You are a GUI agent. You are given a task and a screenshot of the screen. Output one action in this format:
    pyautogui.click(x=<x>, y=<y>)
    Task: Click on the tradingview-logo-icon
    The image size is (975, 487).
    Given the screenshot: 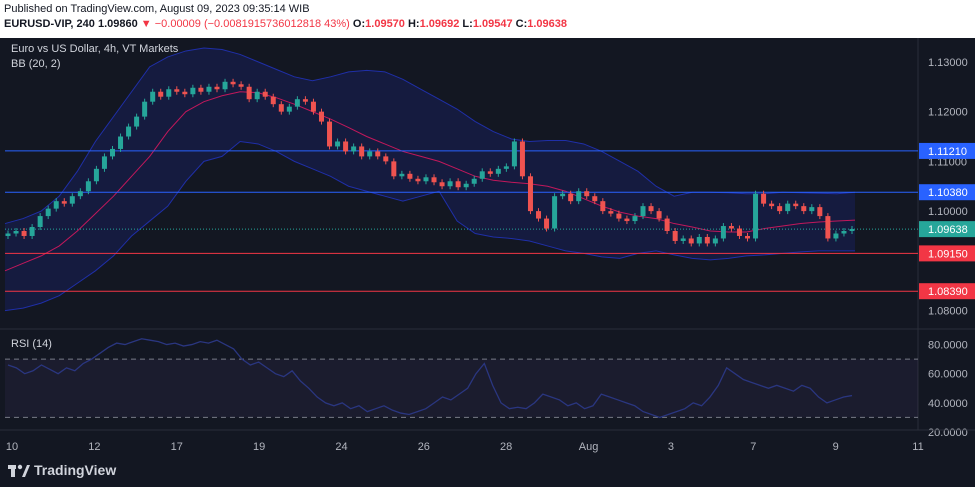 What is the action you would take?
    pyautogui.click(x=19, y=470)
    